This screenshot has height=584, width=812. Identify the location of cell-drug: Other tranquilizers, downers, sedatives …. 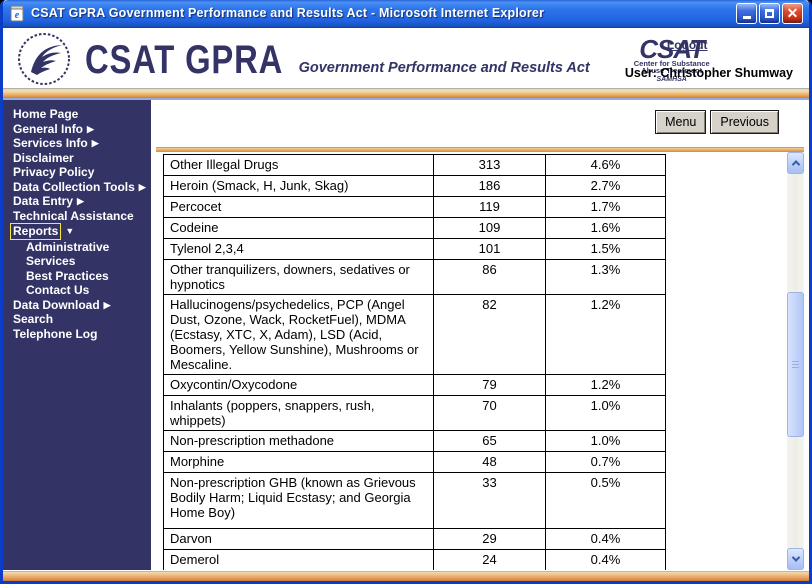
(298, 277).